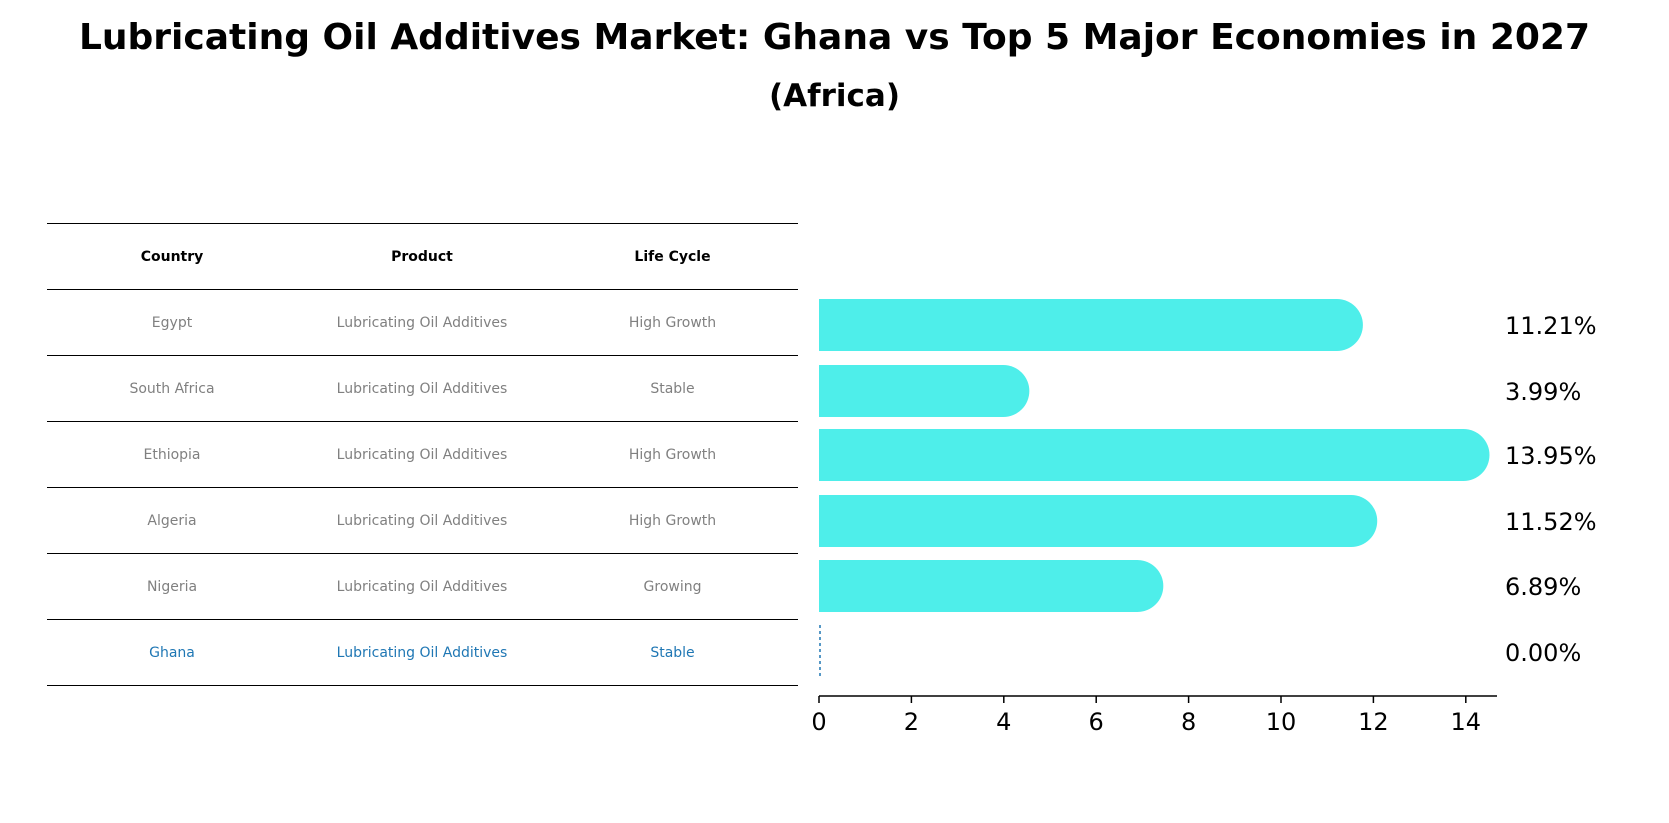 The height and width of the screenshot is (823, 1669). What do you see at coordinates (1466, 722) in the screenshot?
I see `x-tick-label: 14` at bounding box center [1466, 722].